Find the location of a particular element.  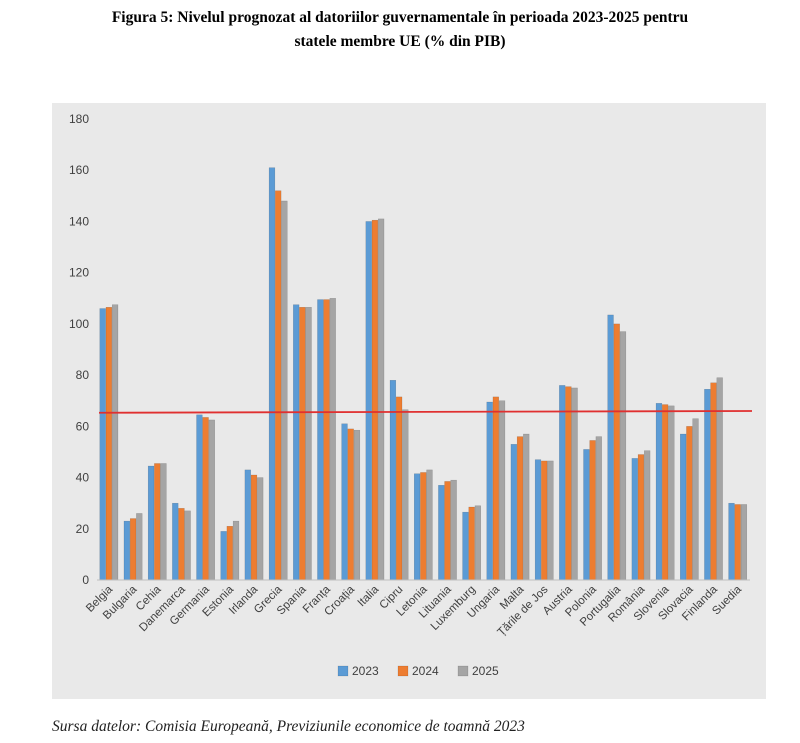

legend-label-2025: 2025 is located at coordinates (485, 671).